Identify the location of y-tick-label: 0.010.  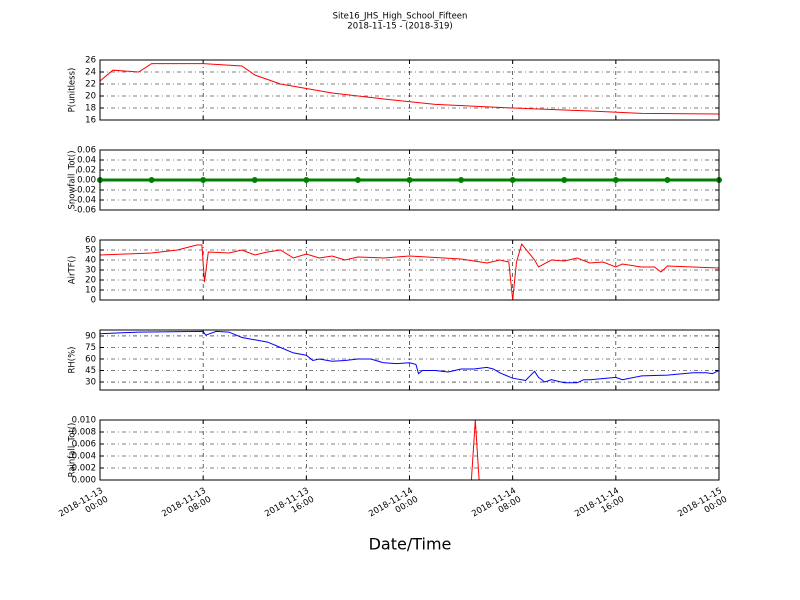
(84, 421).